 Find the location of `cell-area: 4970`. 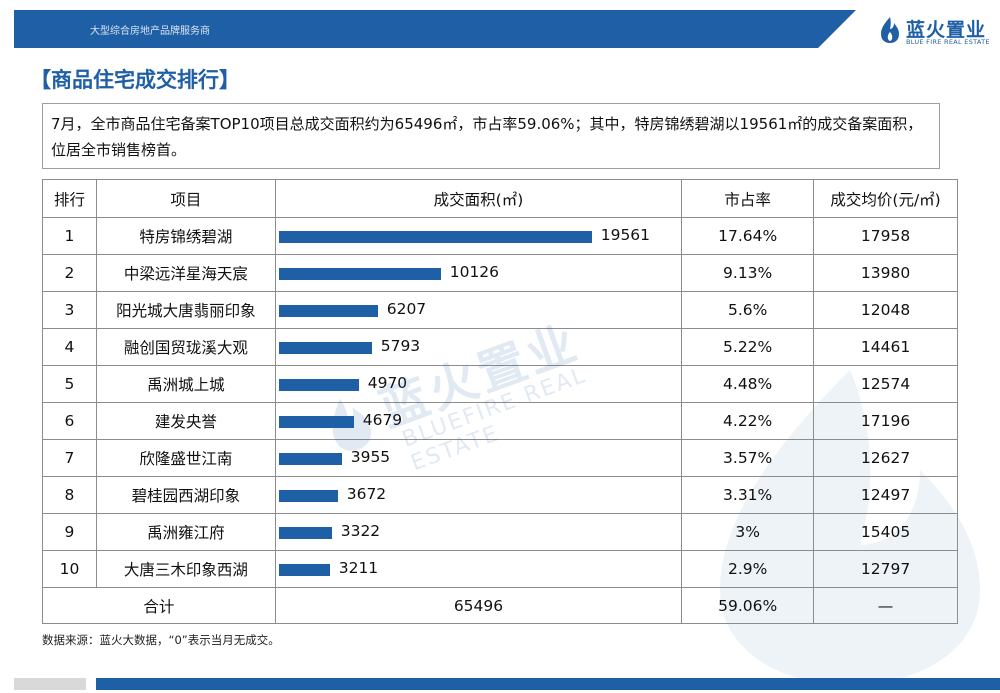

cell-area: 4970 is located at coordinates (478, 384).